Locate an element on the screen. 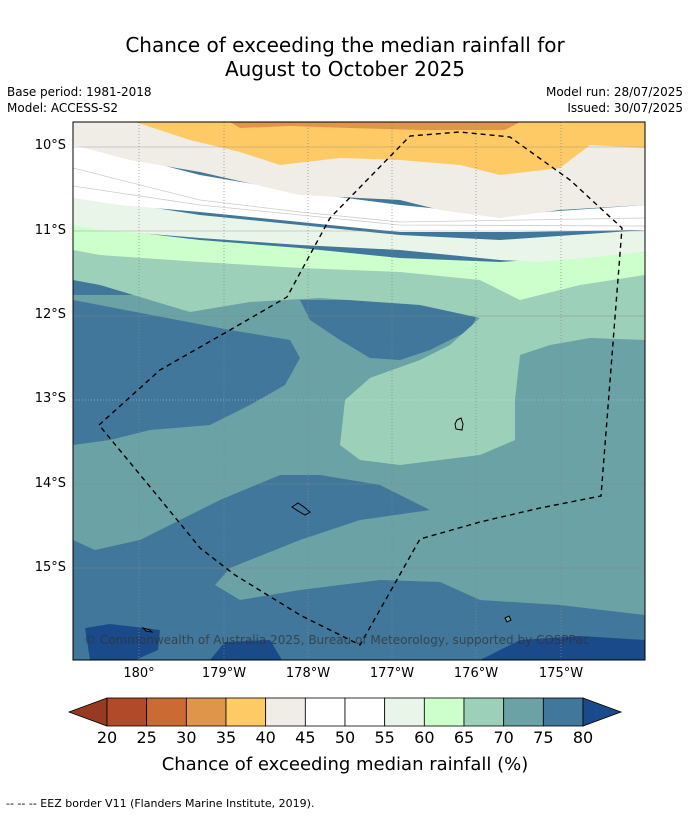  colorbar is located at coordinates (345, 712).